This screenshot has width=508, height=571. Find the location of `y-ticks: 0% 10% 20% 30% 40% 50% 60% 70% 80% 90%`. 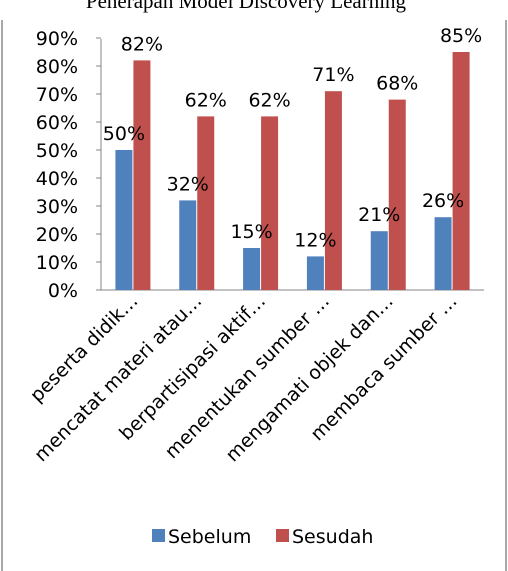

y-ticks: 0% 10% 20% 30% 40% 50% 60% 70% 80% 90% is located at coordinates (68, 165).